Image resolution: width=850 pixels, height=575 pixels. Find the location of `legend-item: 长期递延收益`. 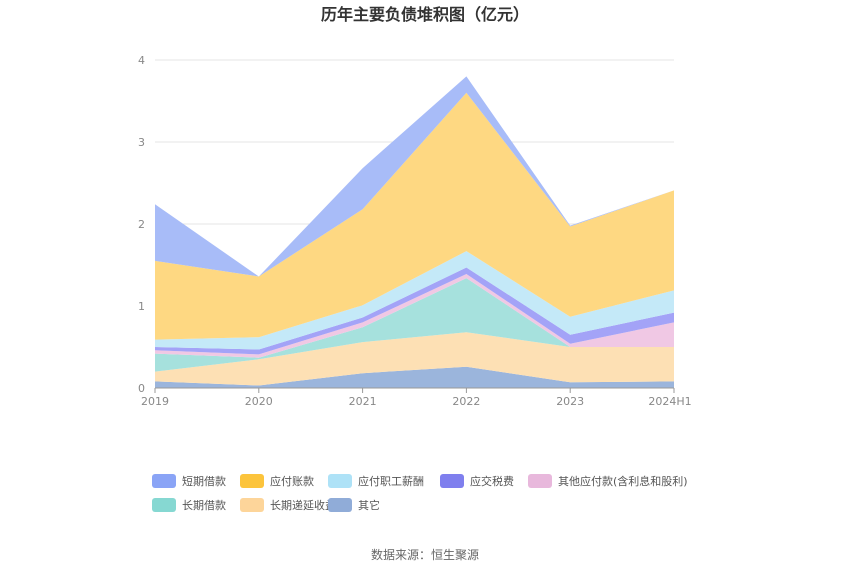

legend-item: 长期递延收益 is located at coordinates (288, 505).